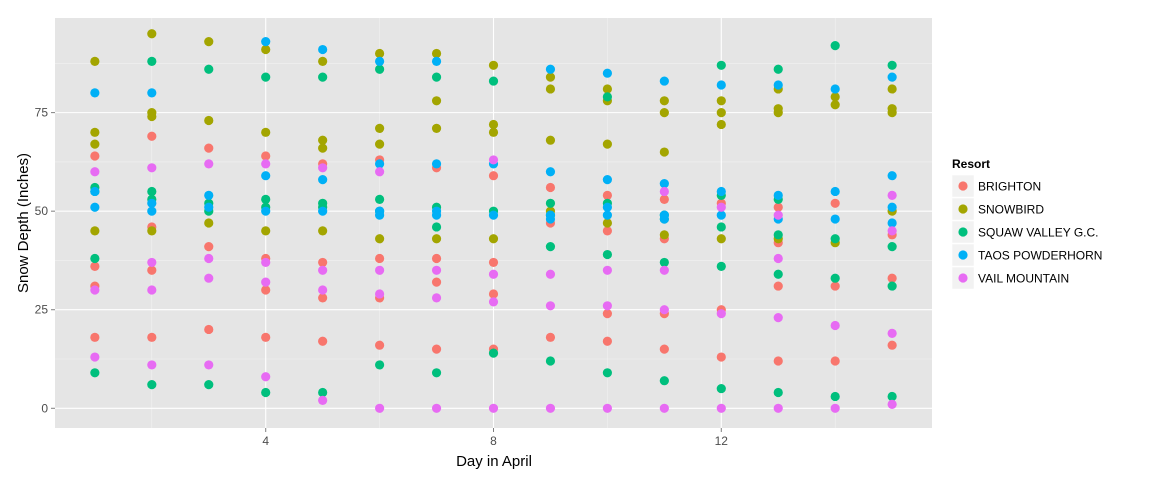 The height and width of the screenshot is (480, 1152). What do you see at coordinates (42, 310) in the screenshot?
I see `y-tick-label: 25` at bounding box center [42, 310].